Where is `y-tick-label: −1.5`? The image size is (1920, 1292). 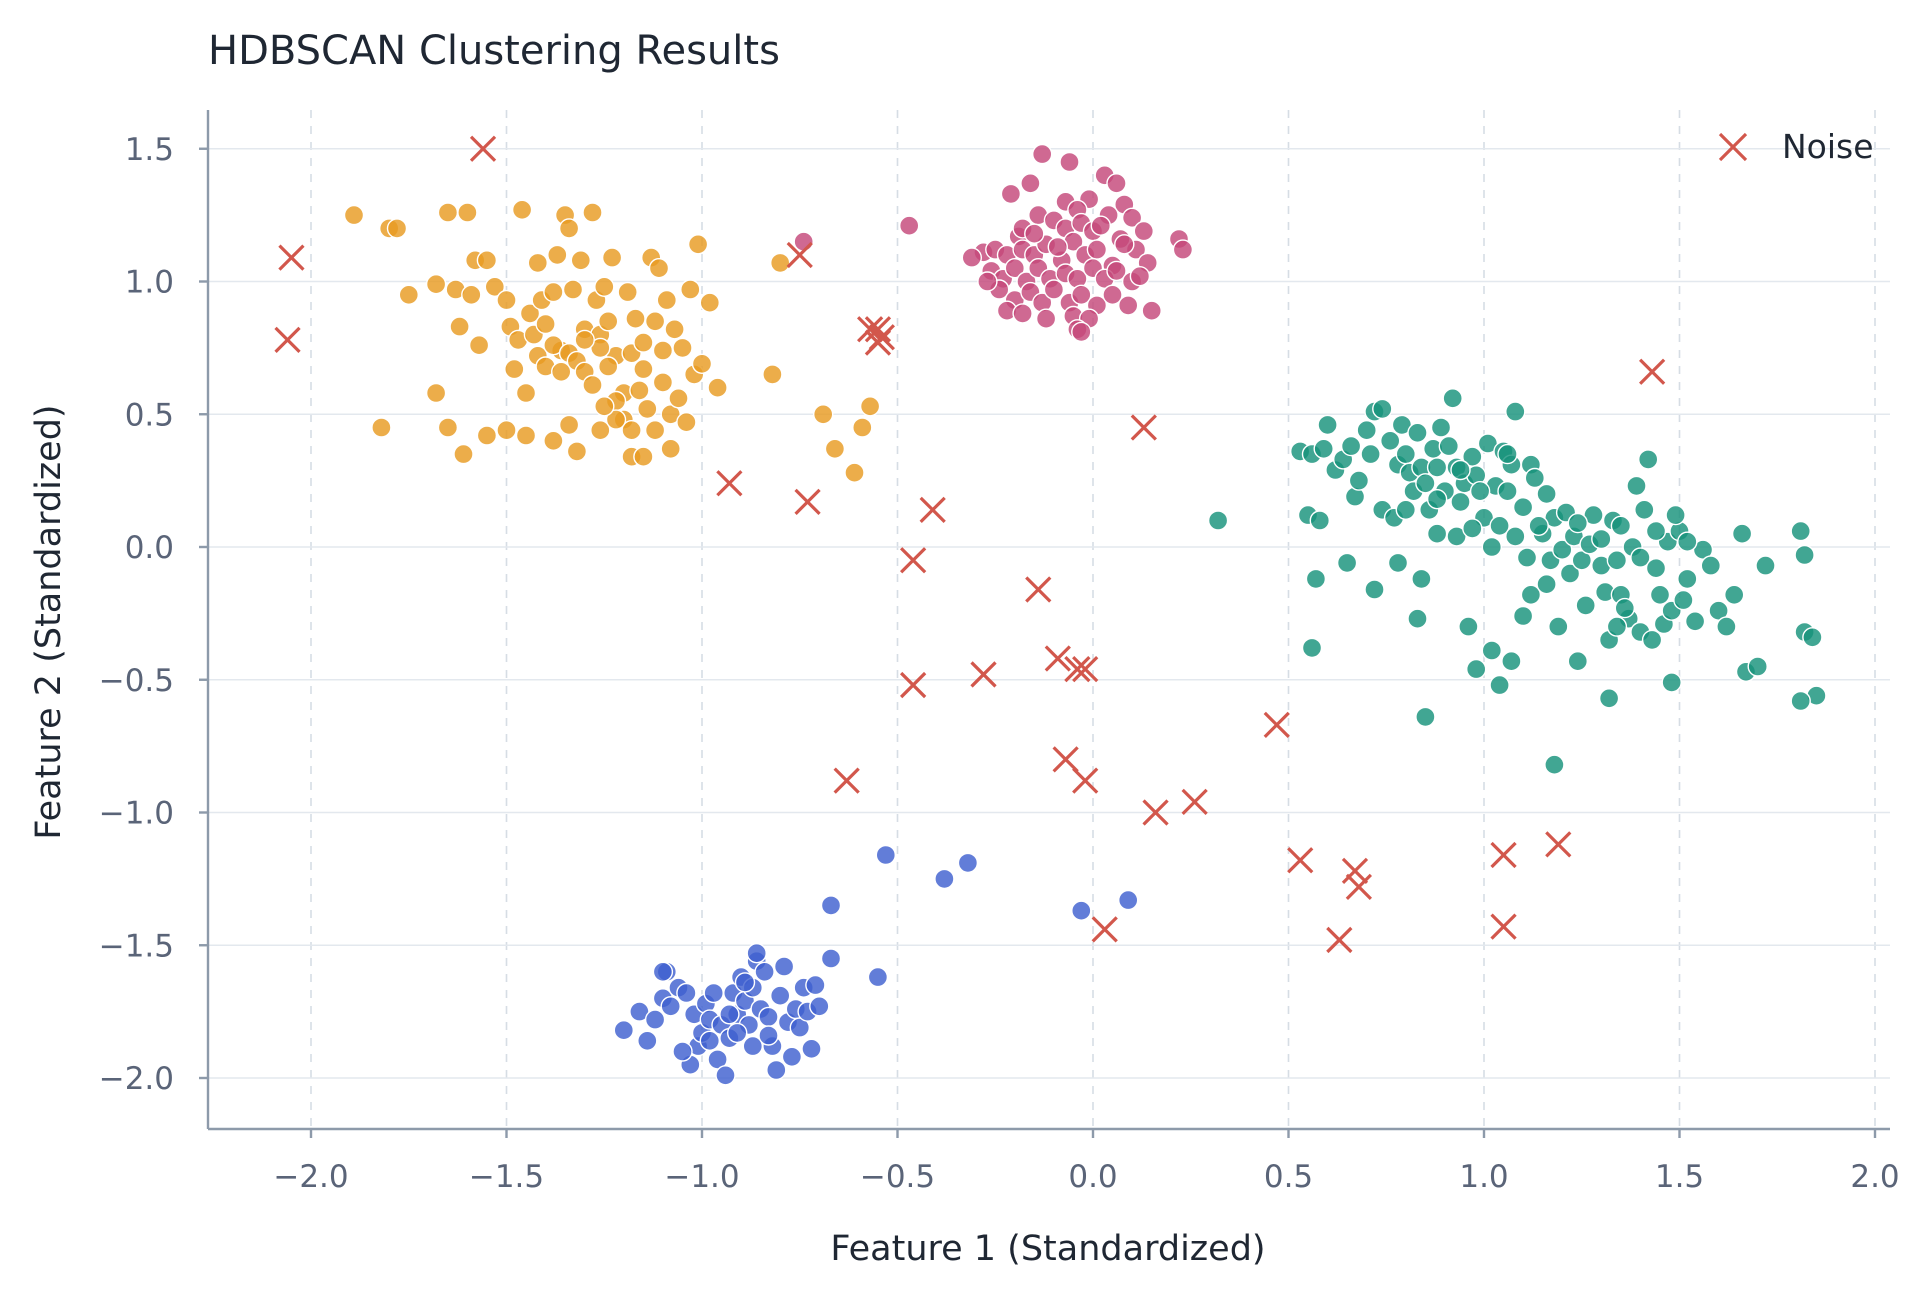 y-tick-label: −1.5 is located at coordinates (136, 946).